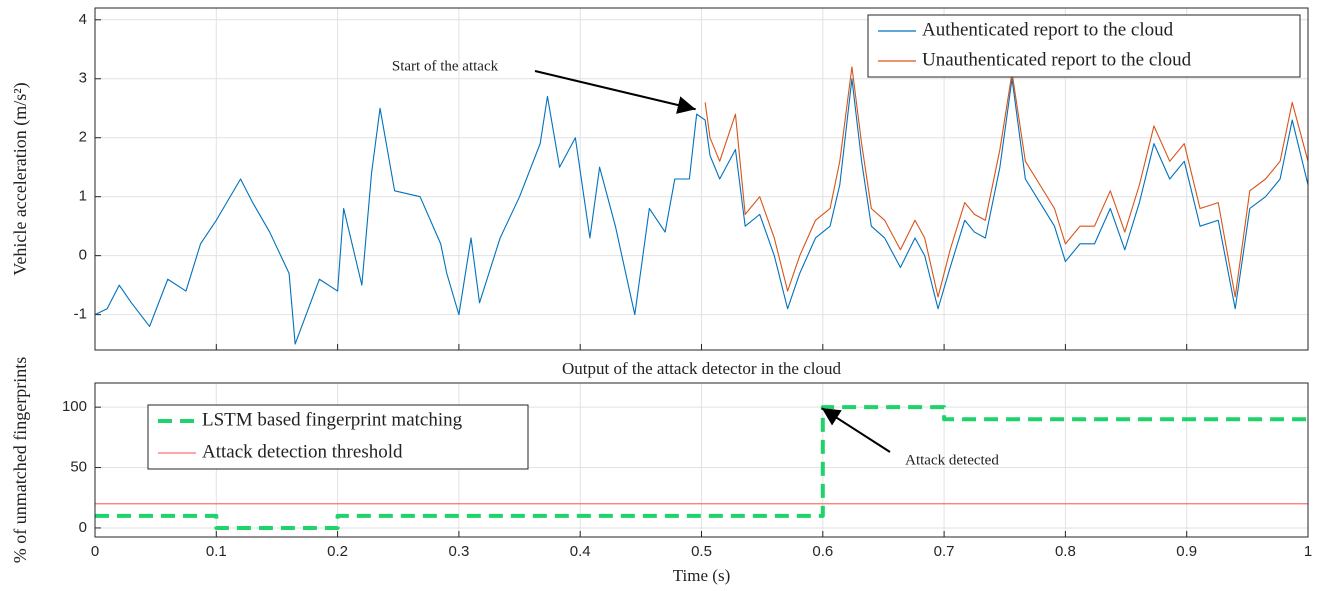  Describe the element at coordinates (1186, 551) in the screenshot. I see `x-tick-label: 0.9` at that location.